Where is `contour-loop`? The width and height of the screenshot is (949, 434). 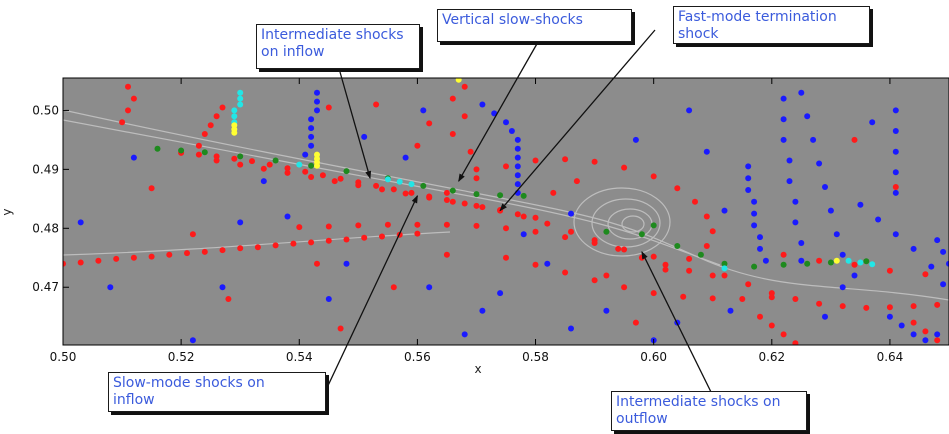 contour-loop is located at coordinates (622, 222).